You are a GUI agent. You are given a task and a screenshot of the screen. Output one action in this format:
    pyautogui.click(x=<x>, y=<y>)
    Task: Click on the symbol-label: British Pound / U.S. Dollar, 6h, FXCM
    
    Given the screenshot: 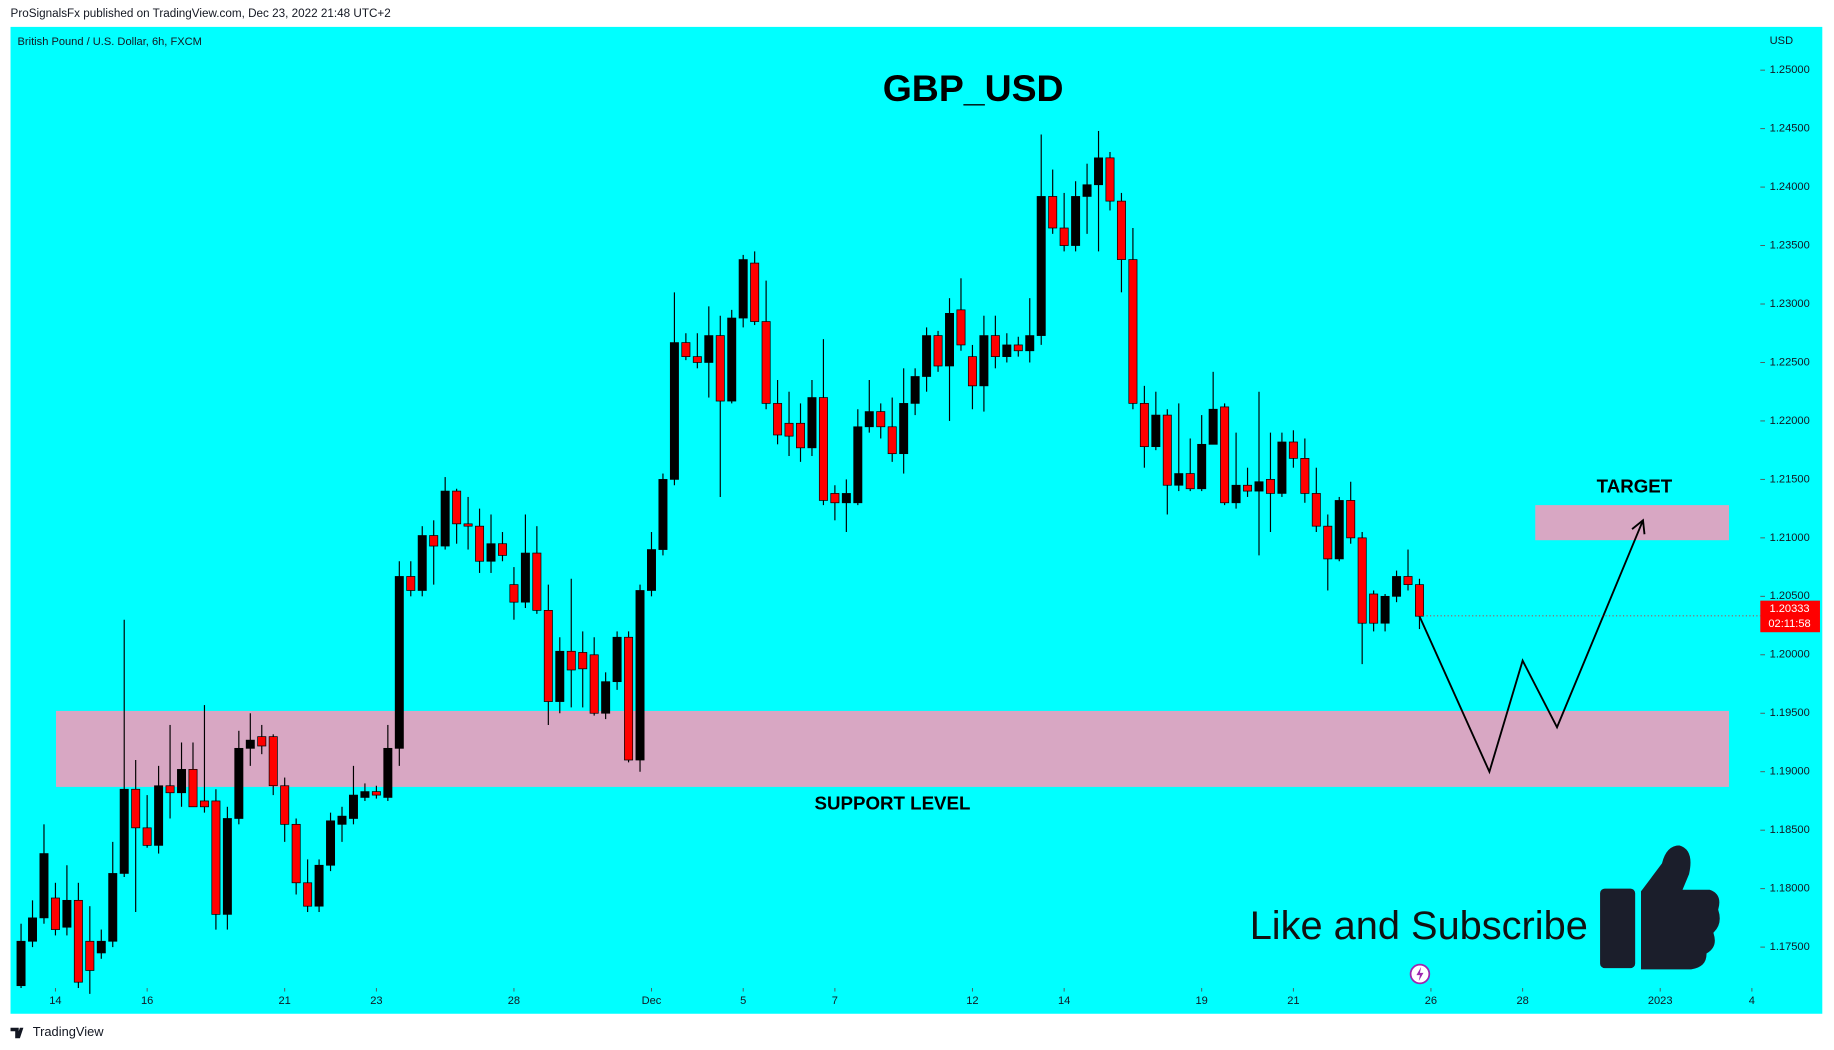 What is the action you would take?
    pyautogui.click(x=110, y=42)
    